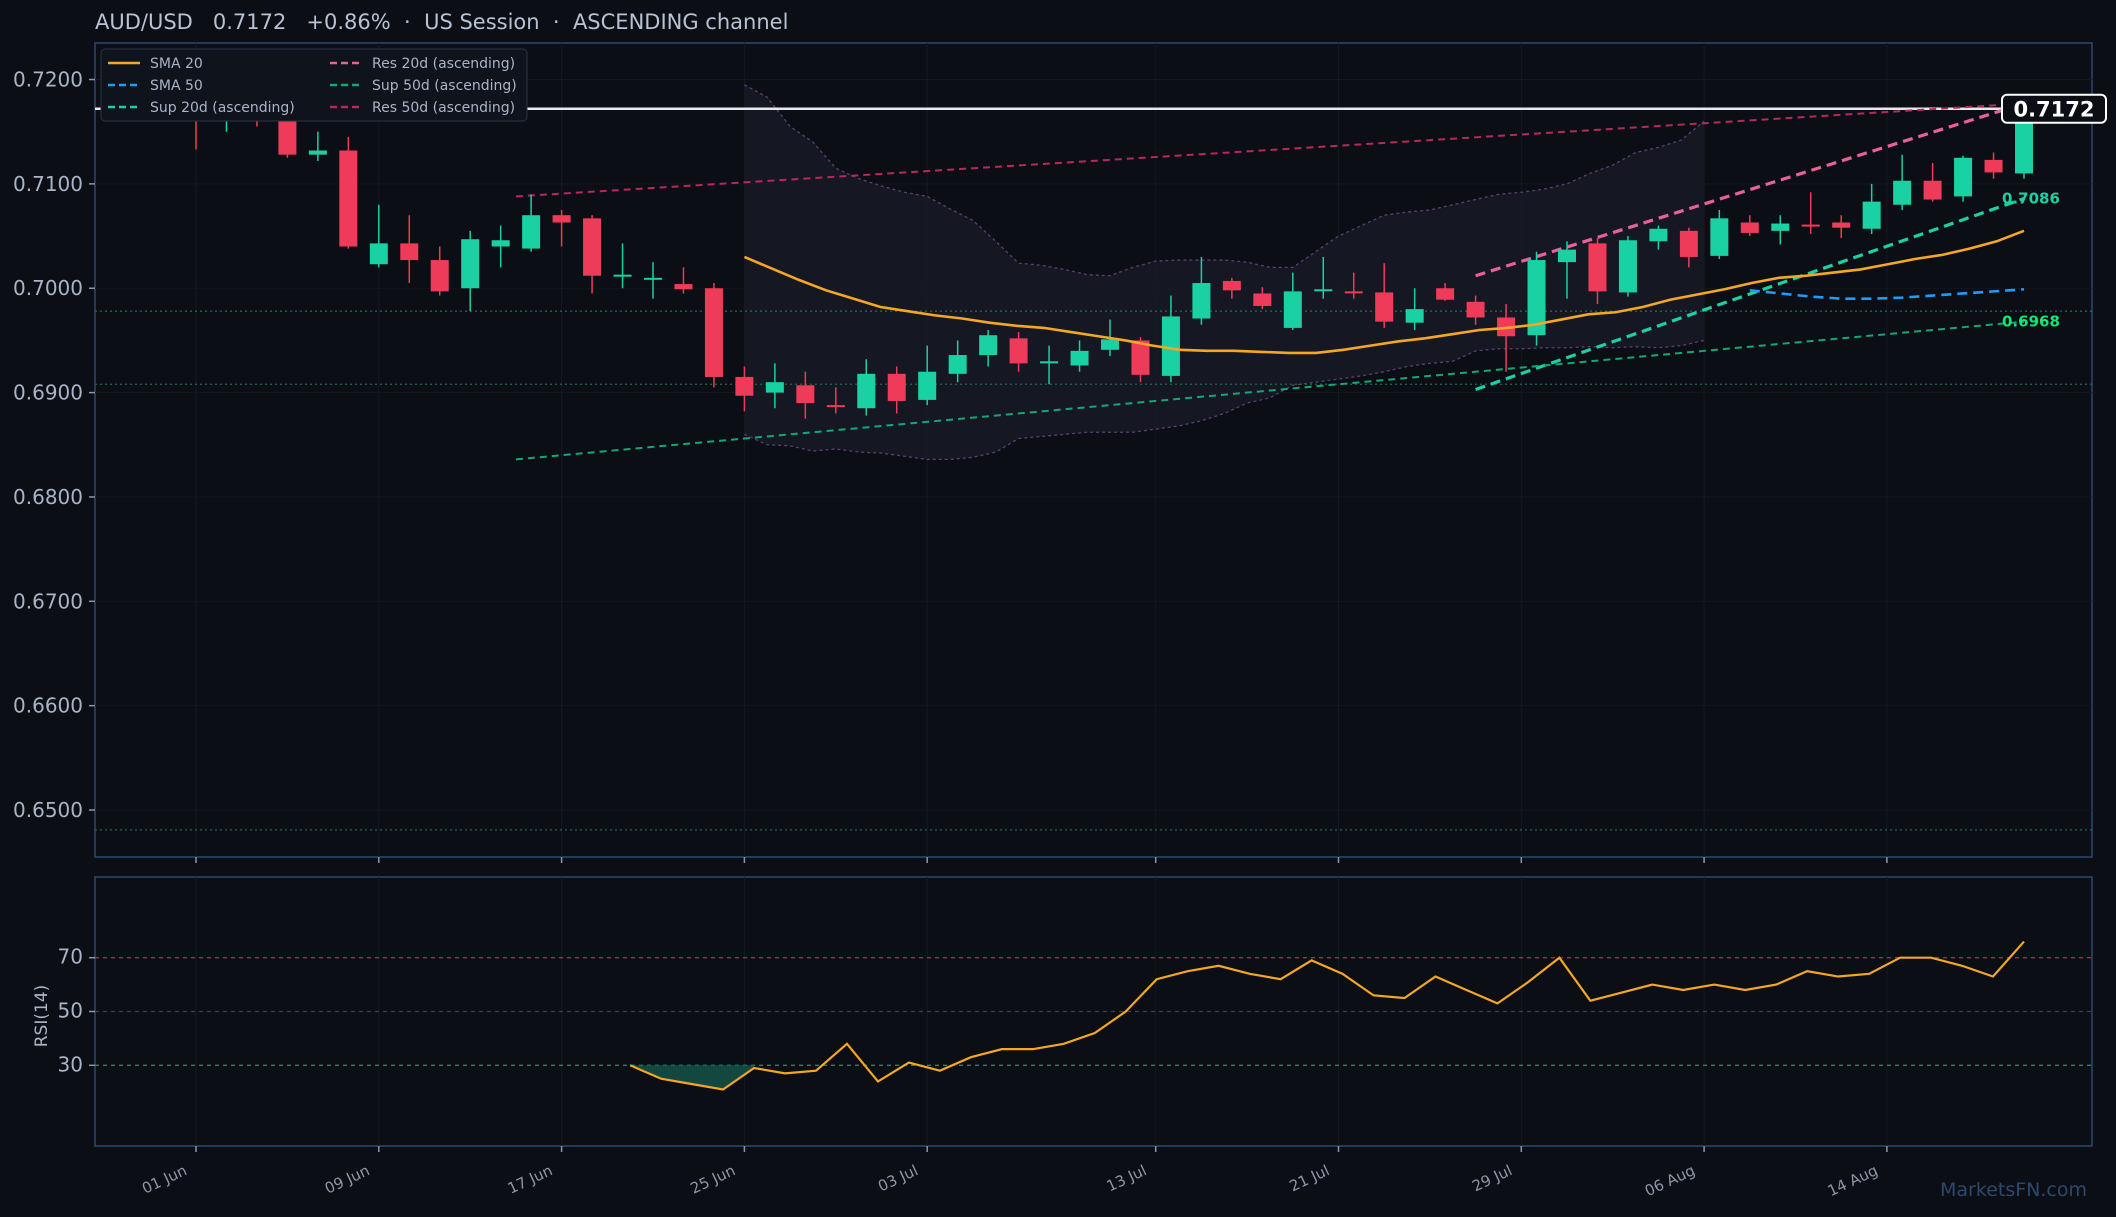 Image resolution: width=2116 pixels, height=1217 pixels. I want to click on x-tick-label: 06 Aug, so click(1670, 1180).